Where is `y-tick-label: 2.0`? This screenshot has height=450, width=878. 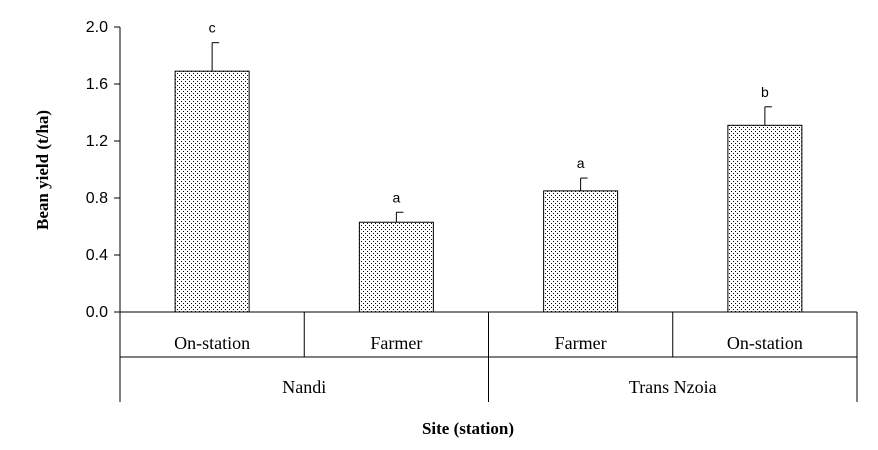 y-tick-label: 2.0 is located at coordinates (97, 27).